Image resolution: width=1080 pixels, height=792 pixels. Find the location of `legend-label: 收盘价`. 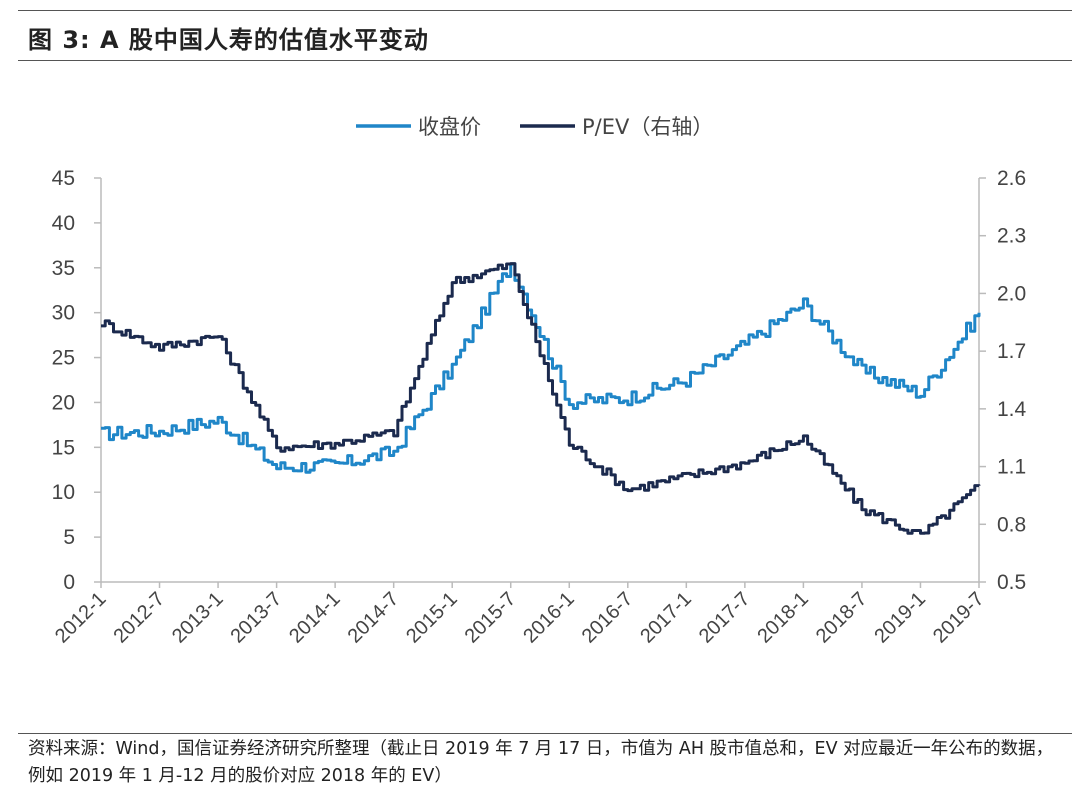

legend-label: 收盘价 is located at coordinates (449, 127).